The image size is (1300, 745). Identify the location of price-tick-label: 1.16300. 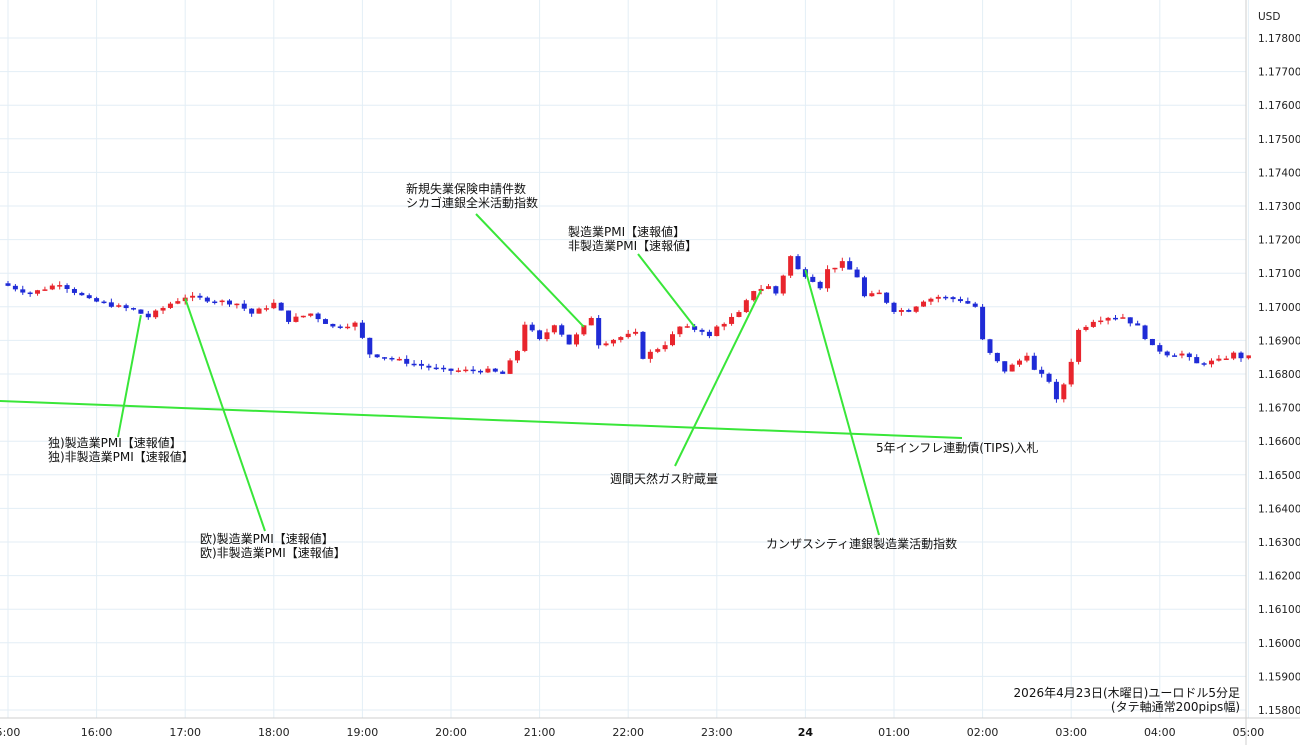
(1279, 543).